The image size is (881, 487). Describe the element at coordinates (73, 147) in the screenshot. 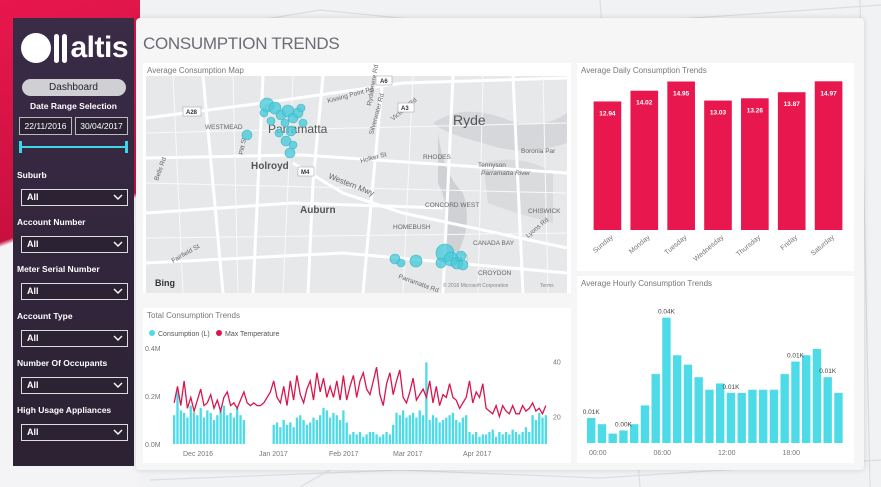

I see `date-range-slider` at that location.